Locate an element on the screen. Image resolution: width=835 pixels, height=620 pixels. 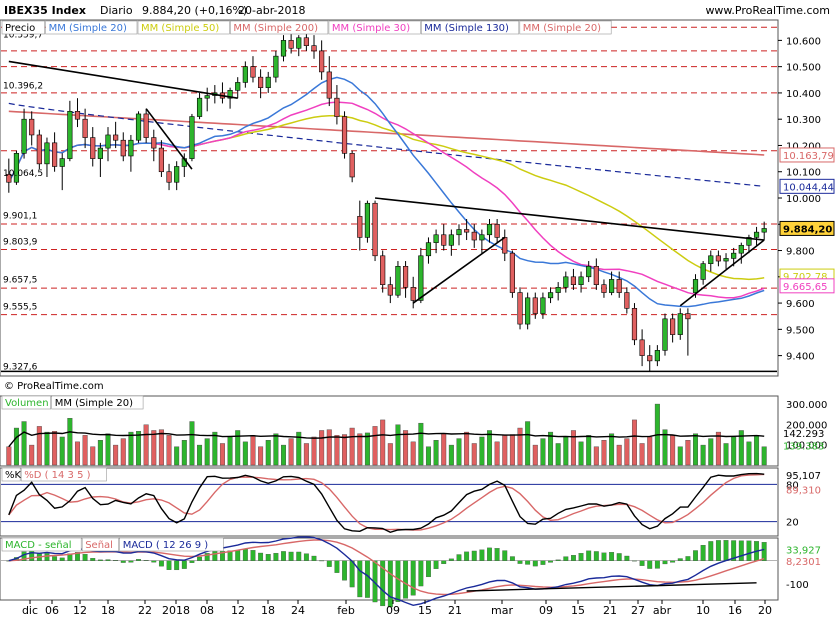
website-label: www.ProRealTime.com is located at coordinates (767, 10).